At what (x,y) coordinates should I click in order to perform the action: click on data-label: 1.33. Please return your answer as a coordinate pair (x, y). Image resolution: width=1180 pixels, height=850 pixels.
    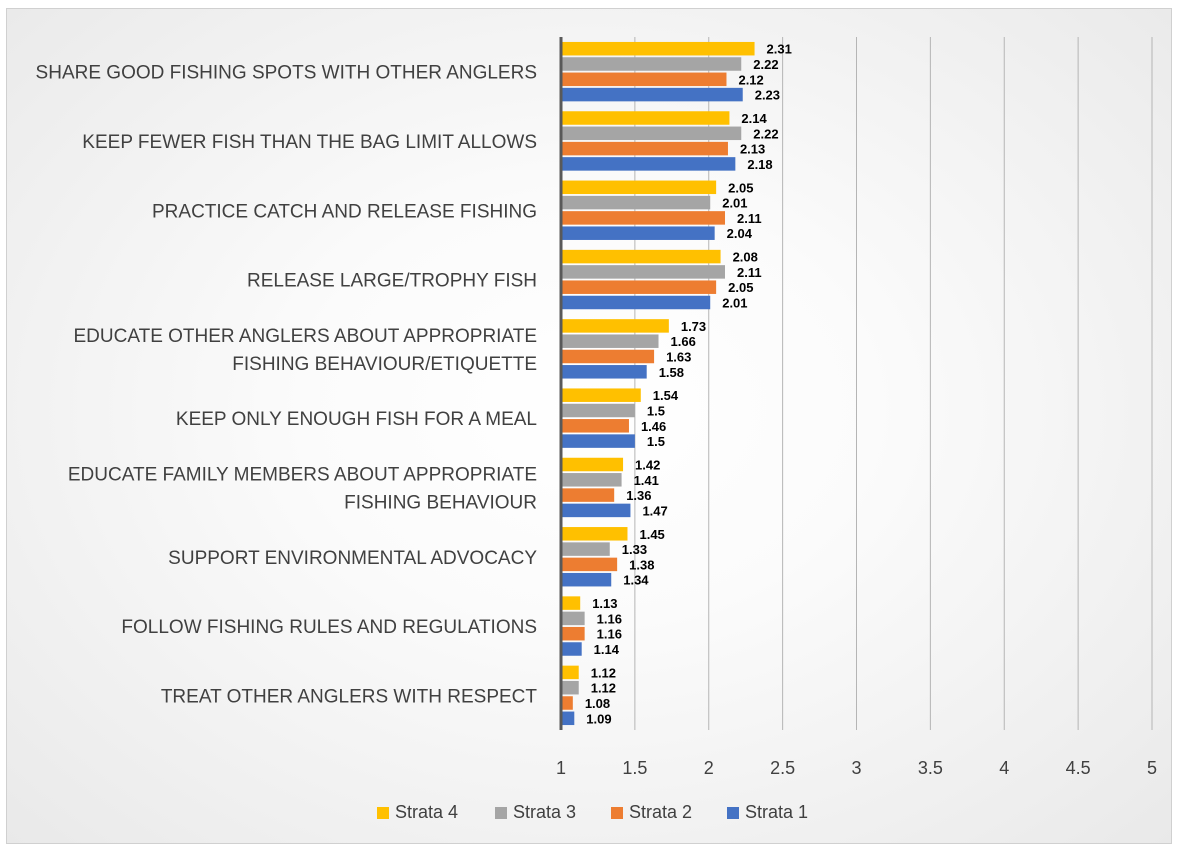
    Looking at the image, I should click on (634, 549).